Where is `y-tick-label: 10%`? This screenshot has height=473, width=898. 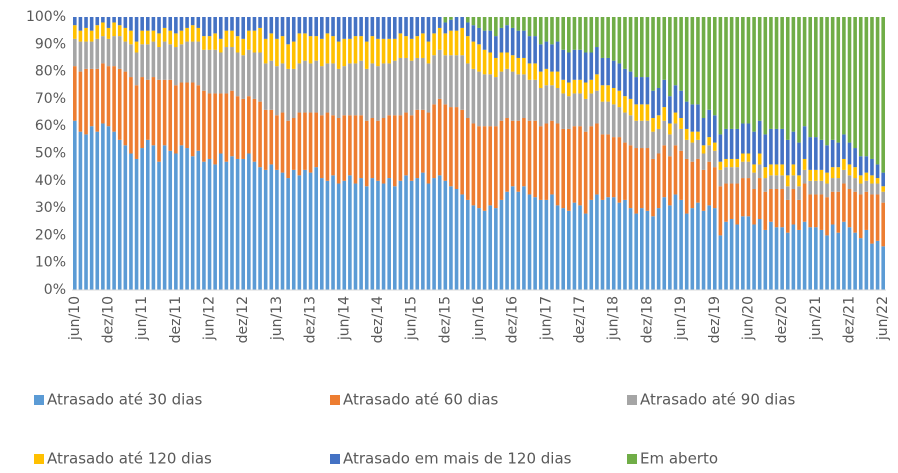
y-tick-label: 10% is located at coordinates (50, 263).